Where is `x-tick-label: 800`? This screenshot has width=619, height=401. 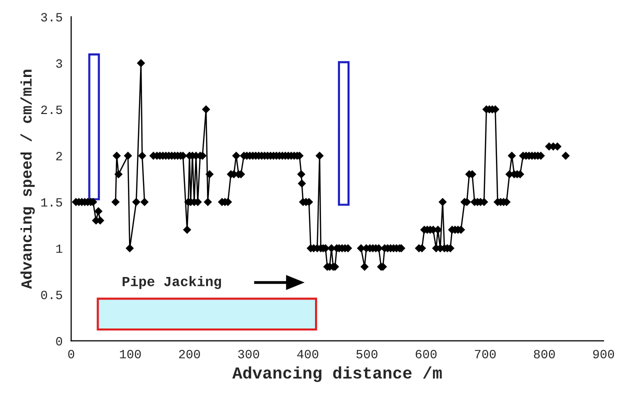 x-tick-label: 800 is located at coordinates (544, 354).